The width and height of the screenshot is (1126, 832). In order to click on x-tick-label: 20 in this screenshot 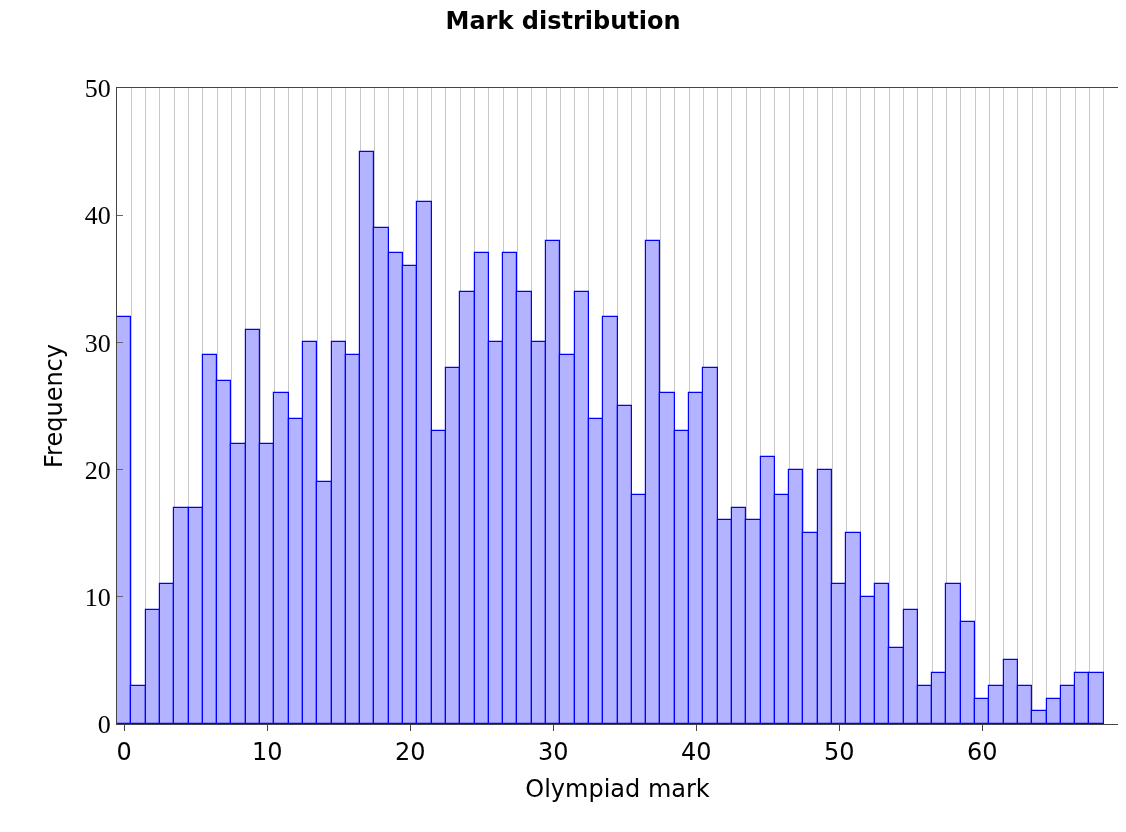, I will do `click(410, 751)`.